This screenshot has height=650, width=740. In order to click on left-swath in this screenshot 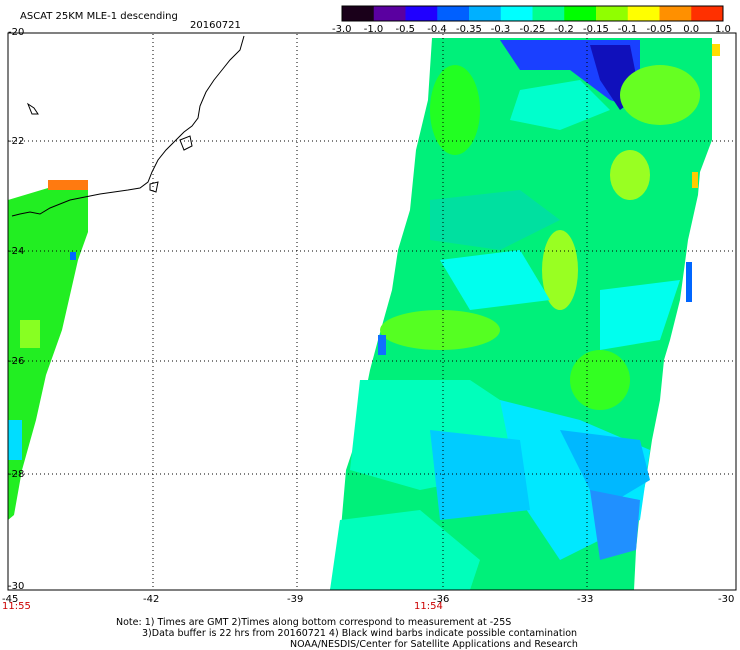, I will do `click(48, 350)`.